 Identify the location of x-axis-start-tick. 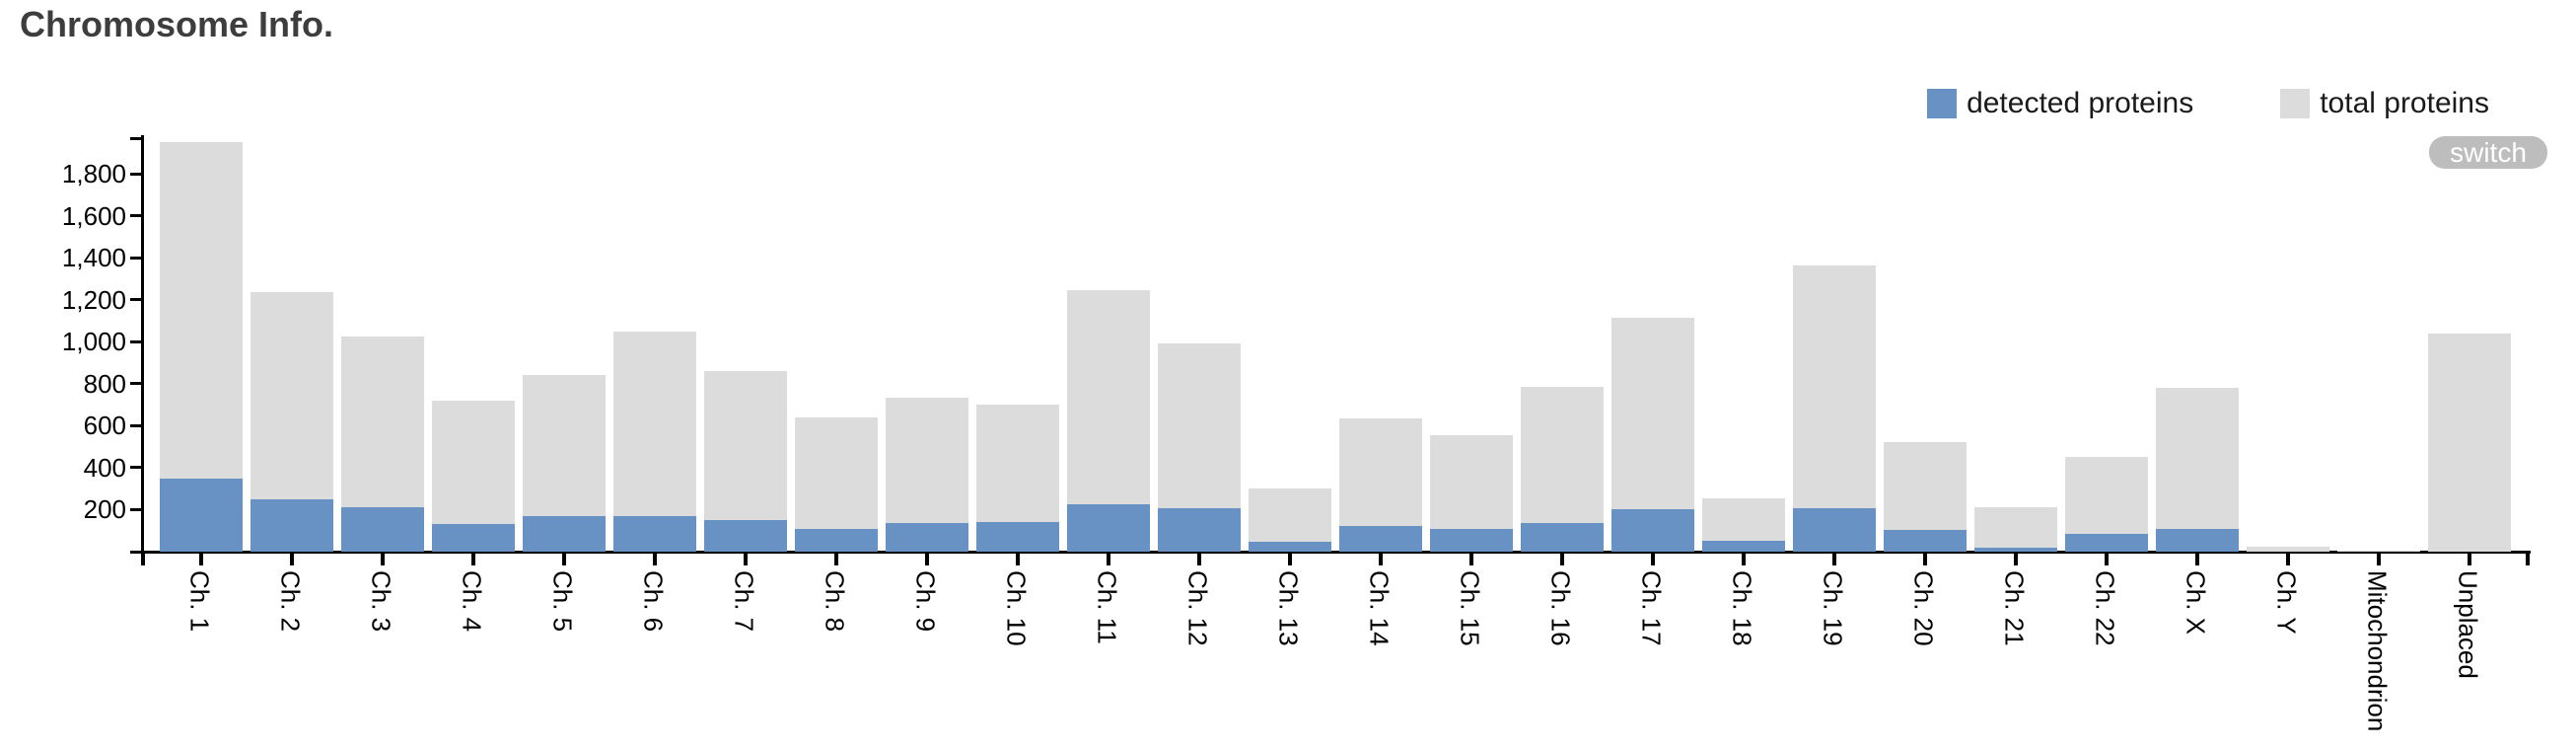
(142, 558).